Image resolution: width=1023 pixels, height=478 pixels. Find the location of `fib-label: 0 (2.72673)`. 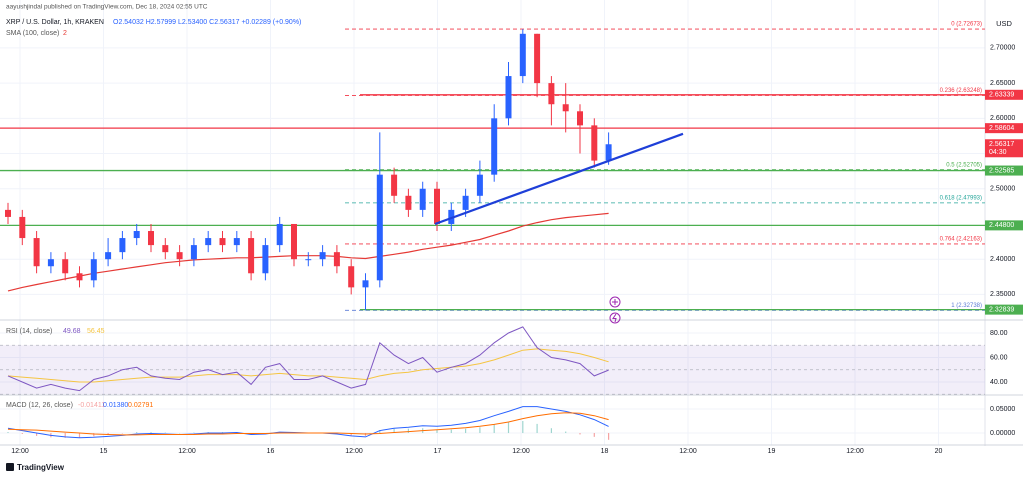

fib-label: 0 (2.72673) is located at coordinates (966, 25).